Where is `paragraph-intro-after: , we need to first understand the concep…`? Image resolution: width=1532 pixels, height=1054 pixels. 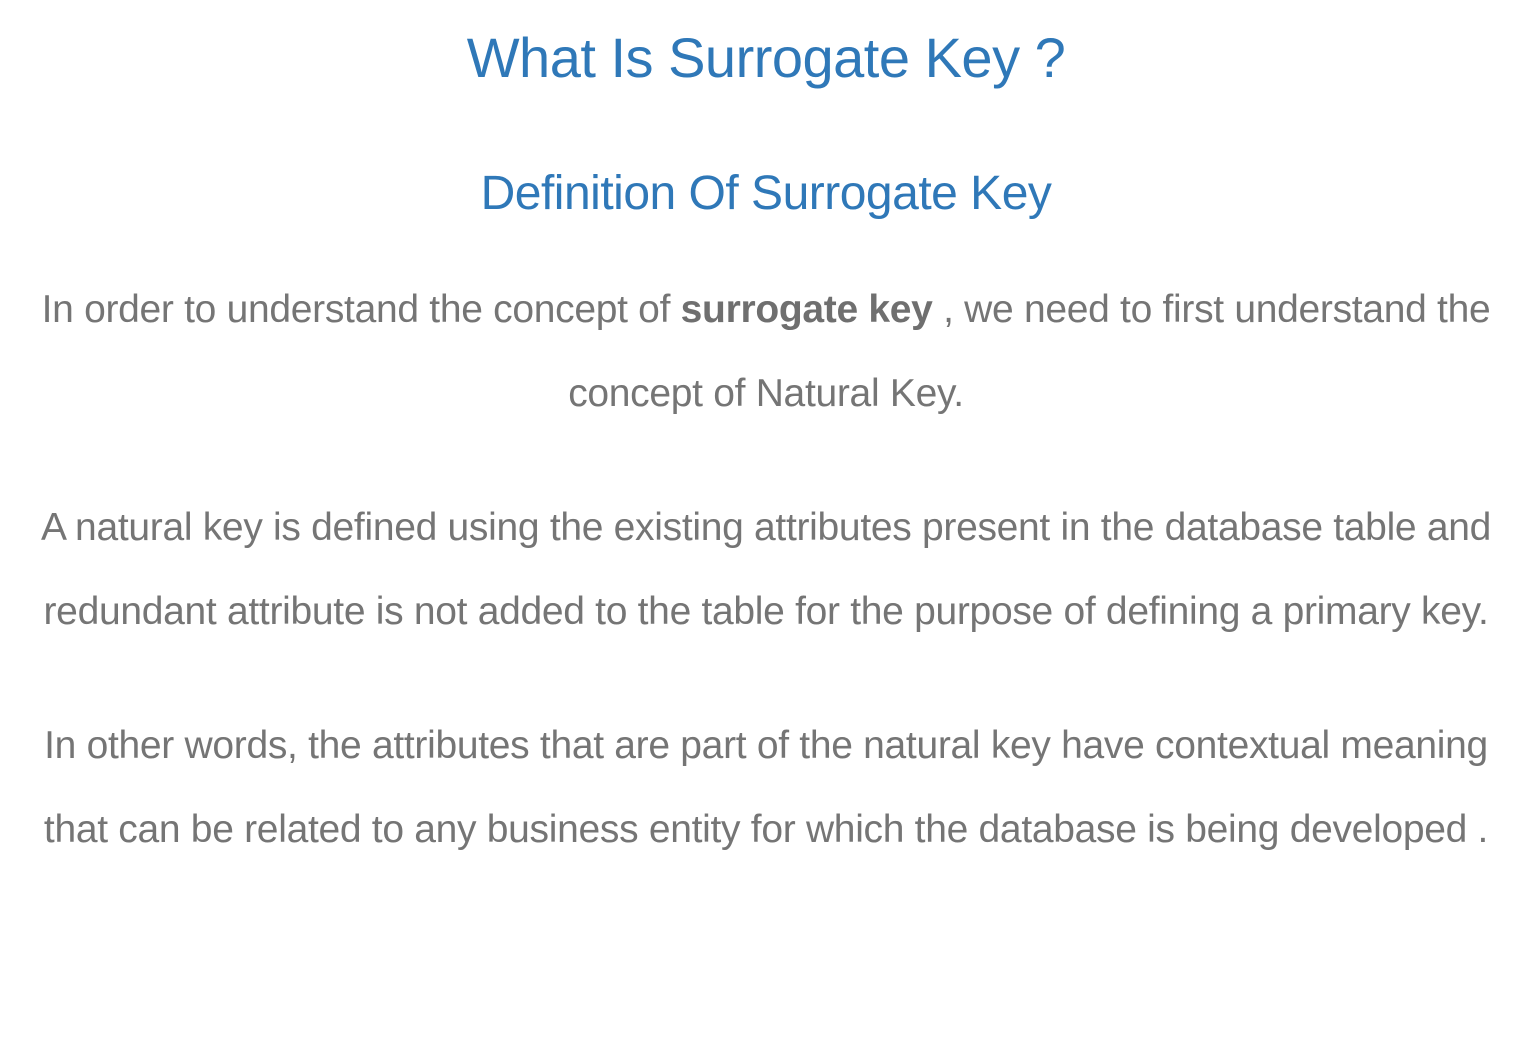
paragraph-intro-after: , we need to first understand the concep… is located at coordinates (1029, 351).